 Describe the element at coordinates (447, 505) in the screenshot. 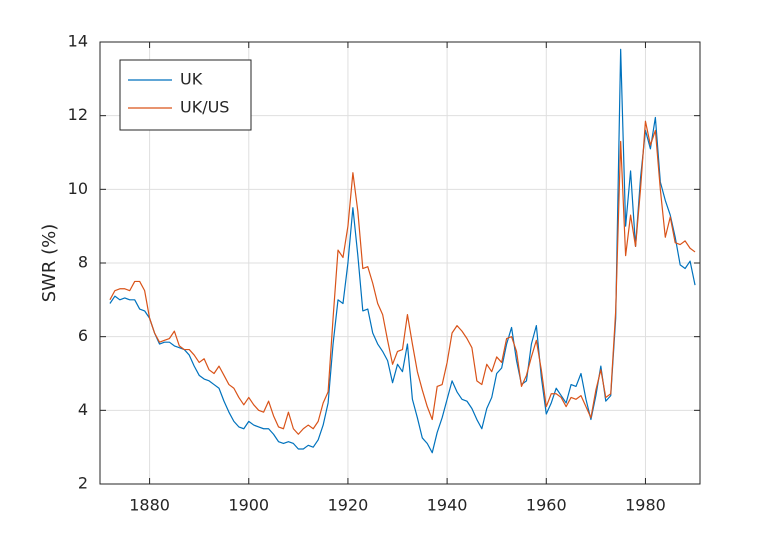

I see `x-tick-label: 1940` at that location.